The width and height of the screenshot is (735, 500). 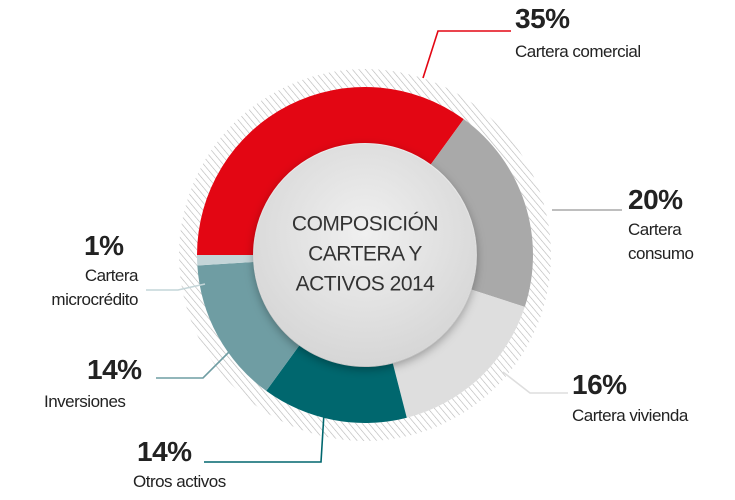 What do you see at coordinates (630, 415) in the screenshot?
I see `category-label: Cartera vivienda` at bounding box center [630, 415].